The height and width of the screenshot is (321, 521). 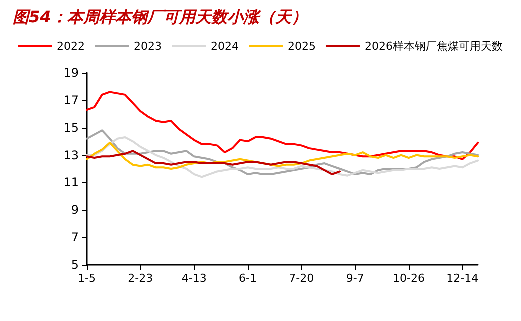 I want to click on legend-label: 2022, so click(x=71, y=46).